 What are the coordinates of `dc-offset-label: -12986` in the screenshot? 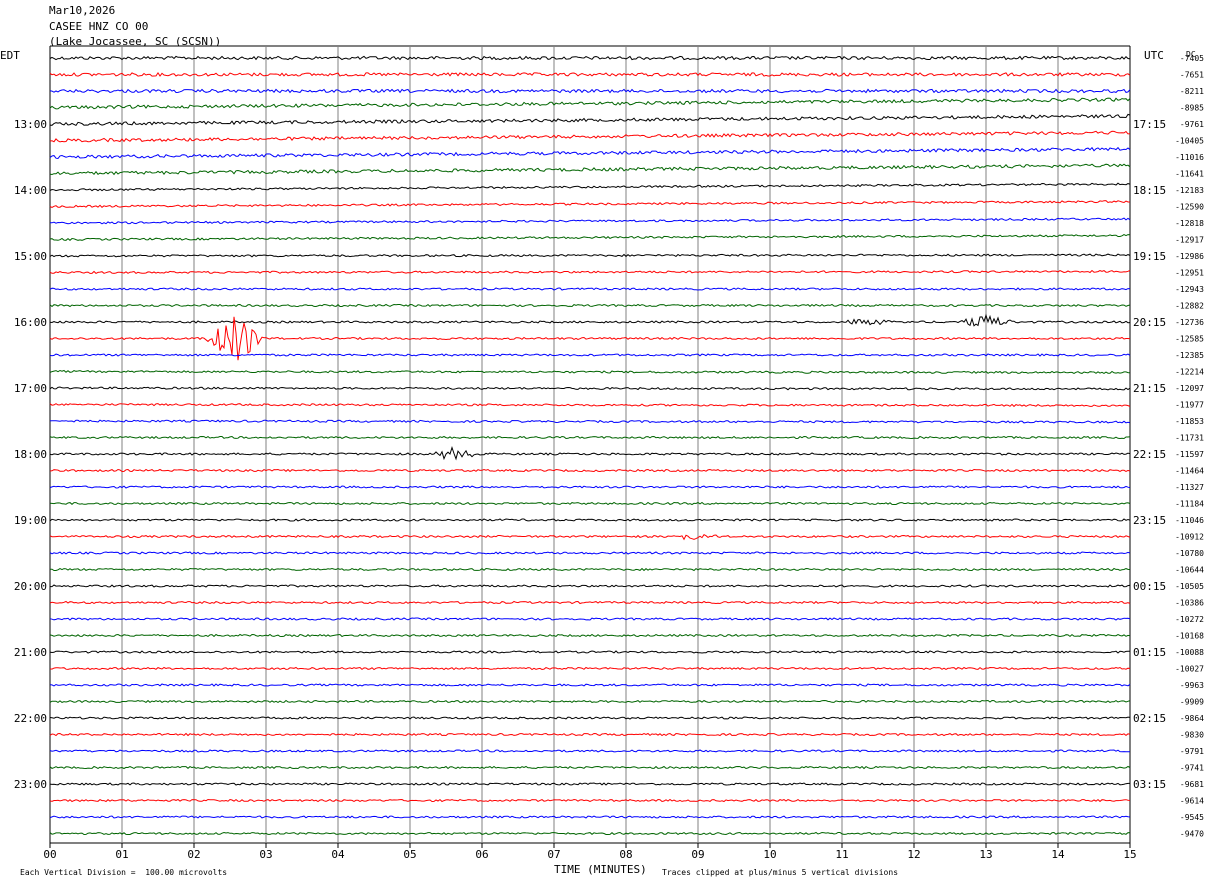 It's located at (1189, 256).